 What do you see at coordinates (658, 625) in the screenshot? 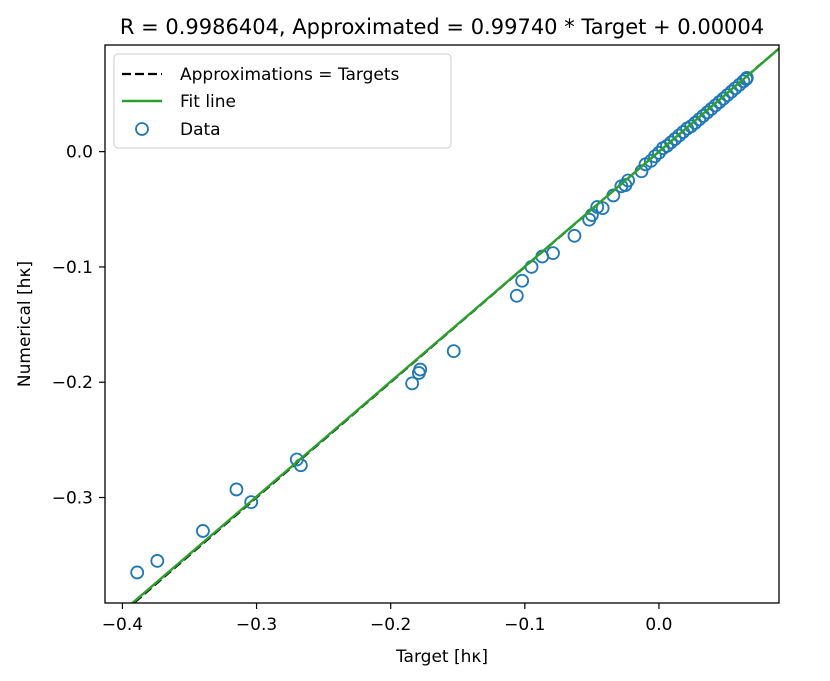
I see `x-tick-label: 0.0` at bounding box center [658, 625].